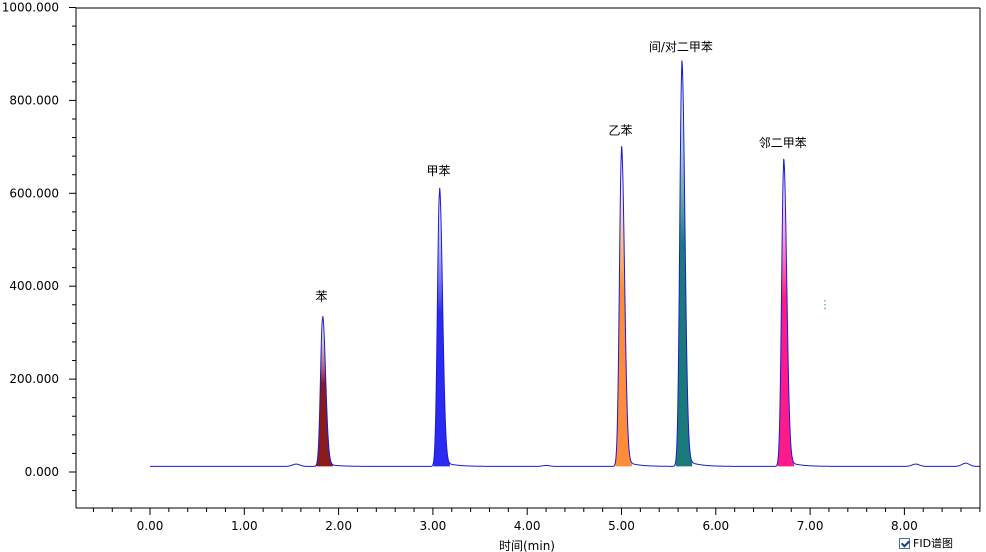  What do you see at coordinates (322, 296) in the screenshot?
I see `peak-label: 苯` at bounding box center [322, 296].